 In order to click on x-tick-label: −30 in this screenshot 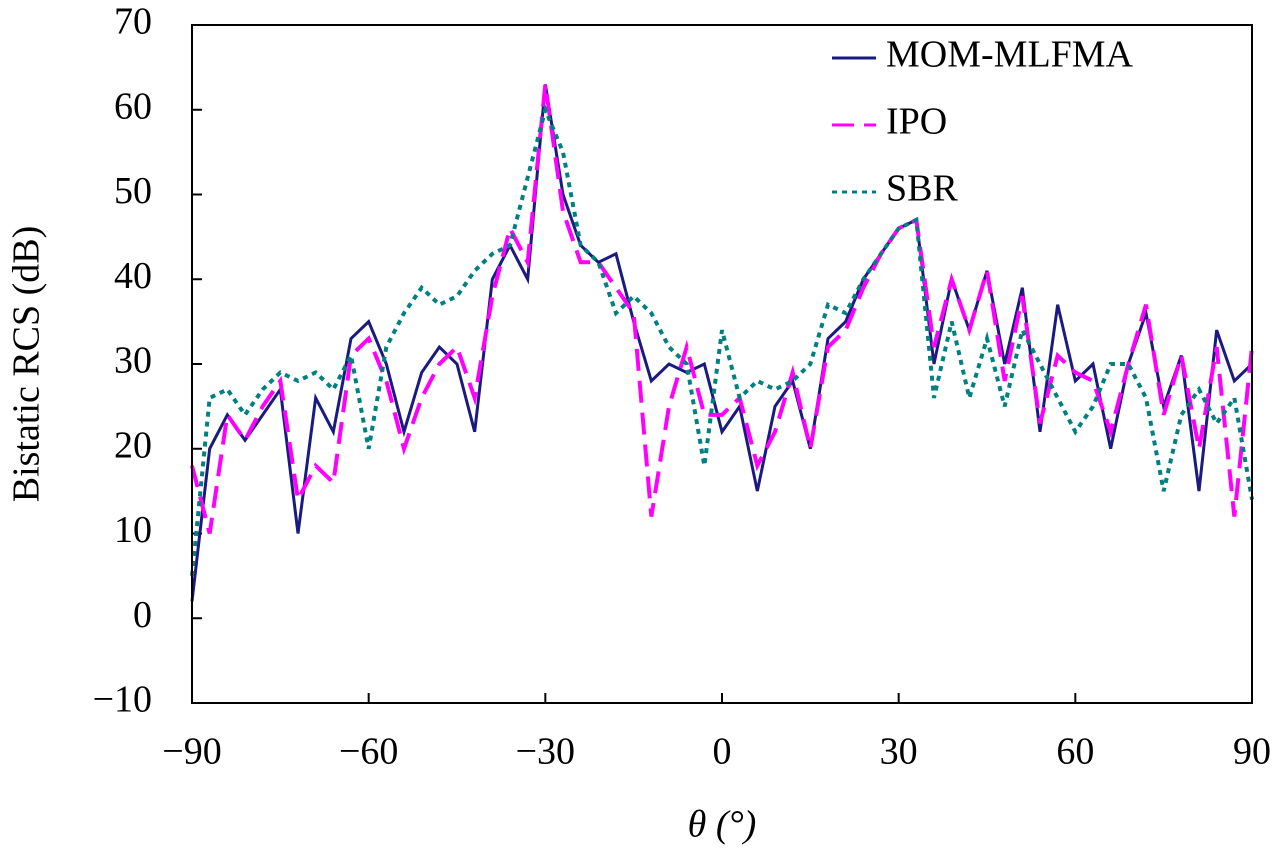, I will do `click(545, 752)`.